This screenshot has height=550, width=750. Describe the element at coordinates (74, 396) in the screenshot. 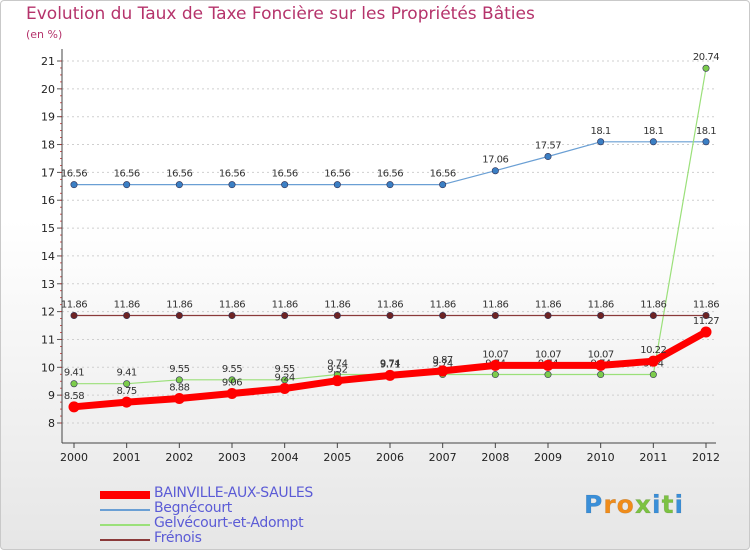

I see `data-label: 8.58` at that location.